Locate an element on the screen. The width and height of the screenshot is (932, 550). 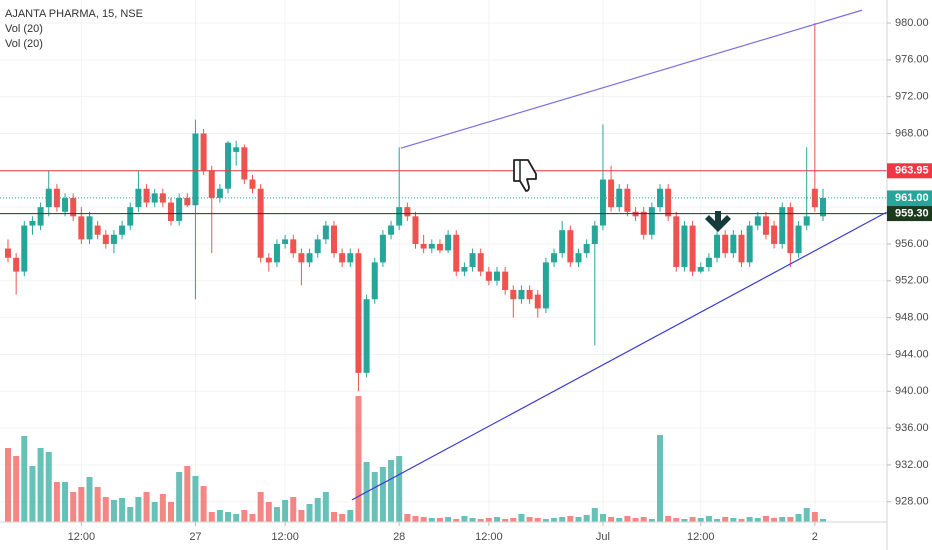
y-tick-label: 956.00 is located at coordinates (912, 244).